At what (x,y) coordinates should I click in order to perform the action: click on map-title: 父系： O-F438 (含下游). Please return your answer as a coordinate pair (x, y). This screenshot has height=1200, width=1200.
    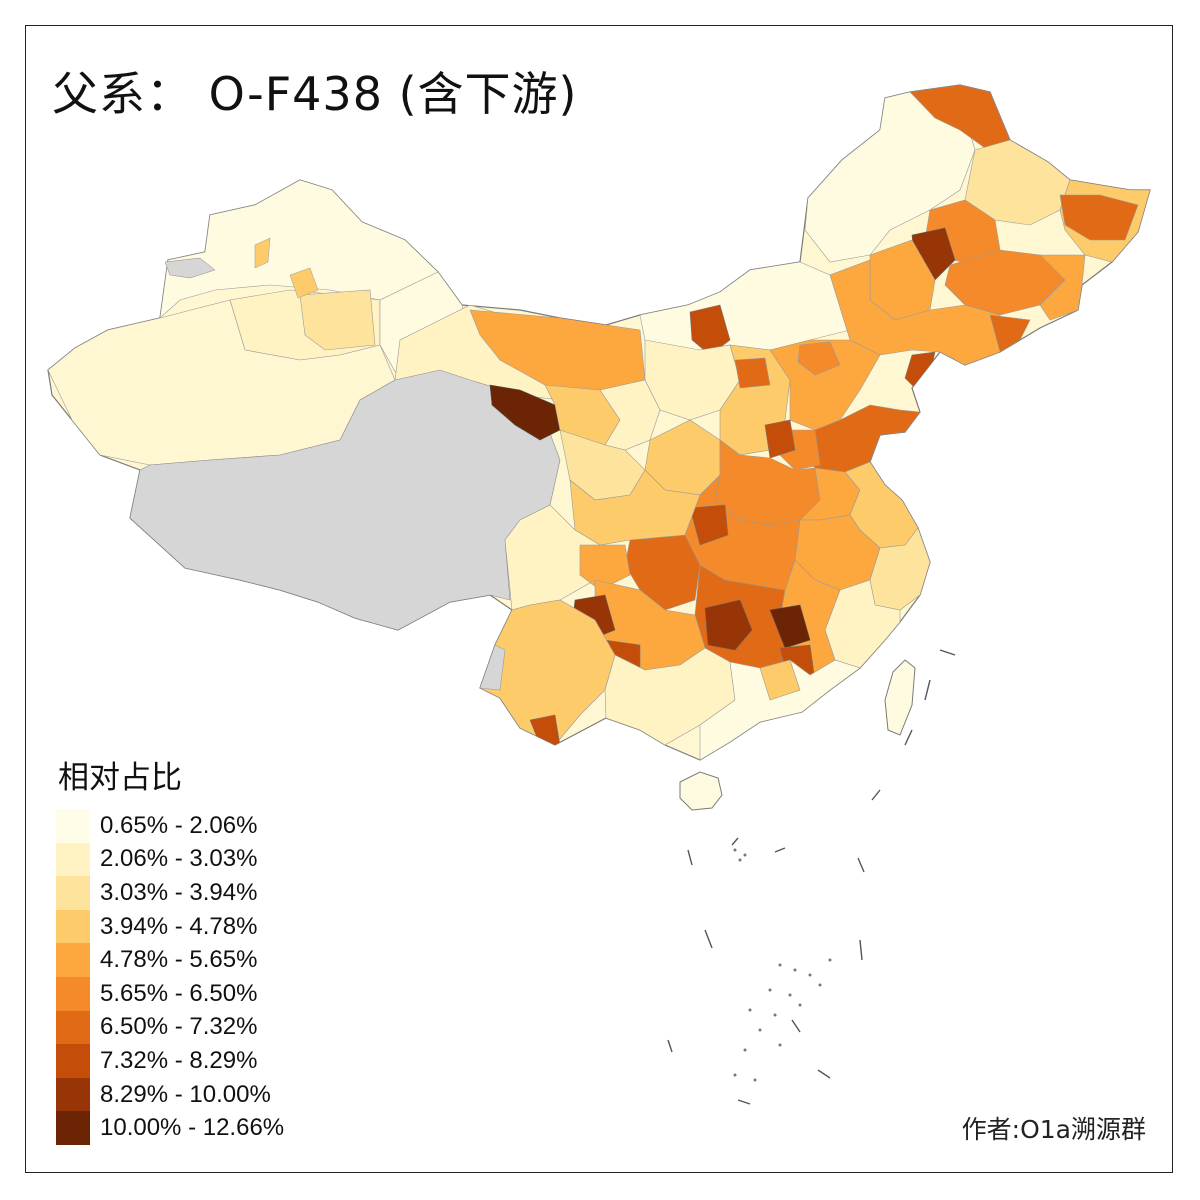
    Looking at the image, I should click on (315, 94).